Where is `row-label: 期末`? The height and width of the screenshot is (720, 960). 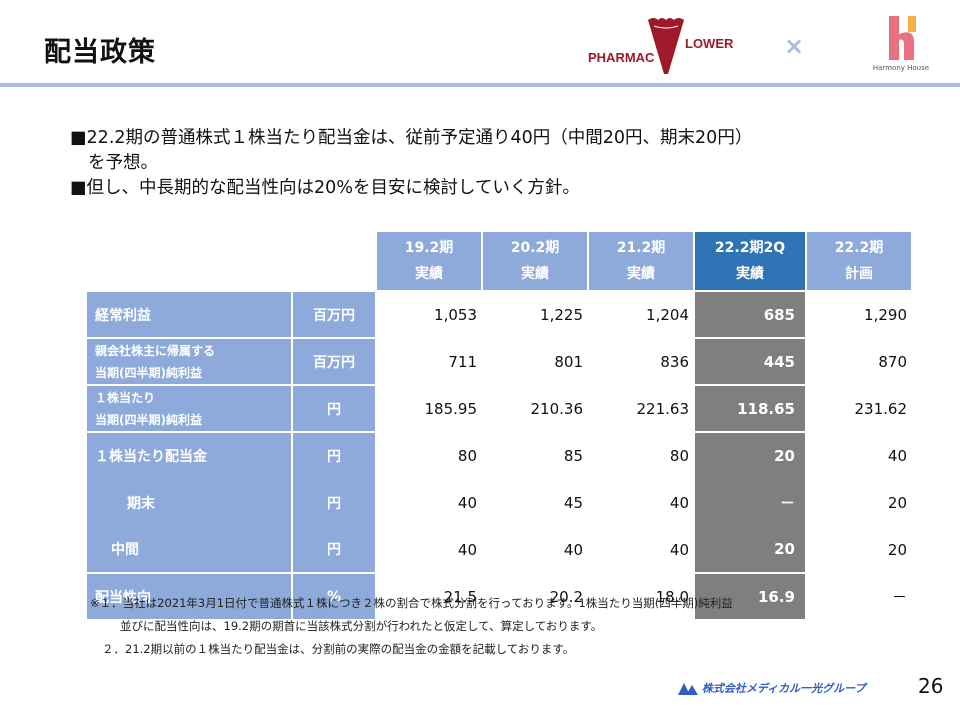
row-label: 期末 is located at coordinates (189, 502).